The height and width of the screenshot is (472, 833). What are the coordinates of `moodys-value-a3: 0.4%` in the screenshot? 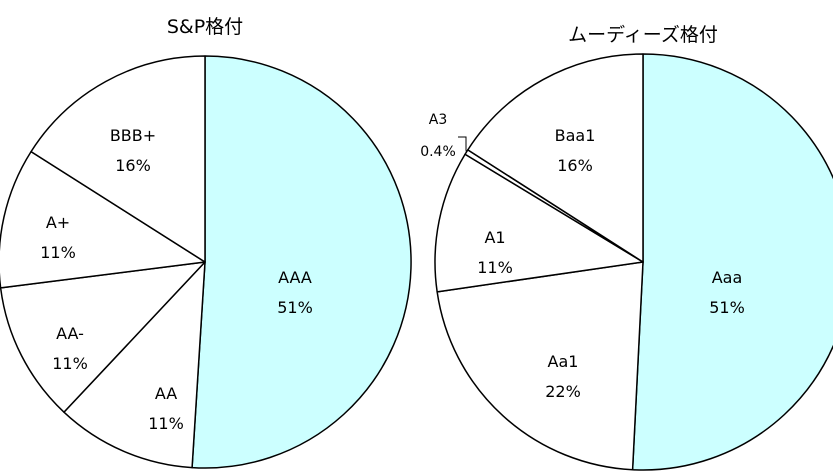 It's located at (438, 152).